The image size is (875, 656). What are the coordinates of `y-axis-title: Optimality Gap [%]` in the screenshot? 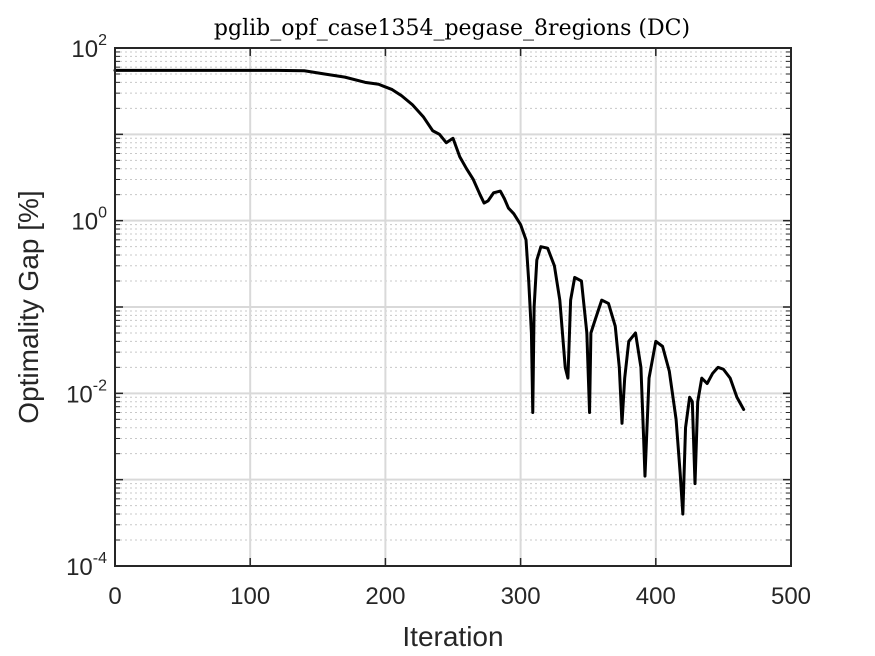 It's located at (28, 306).